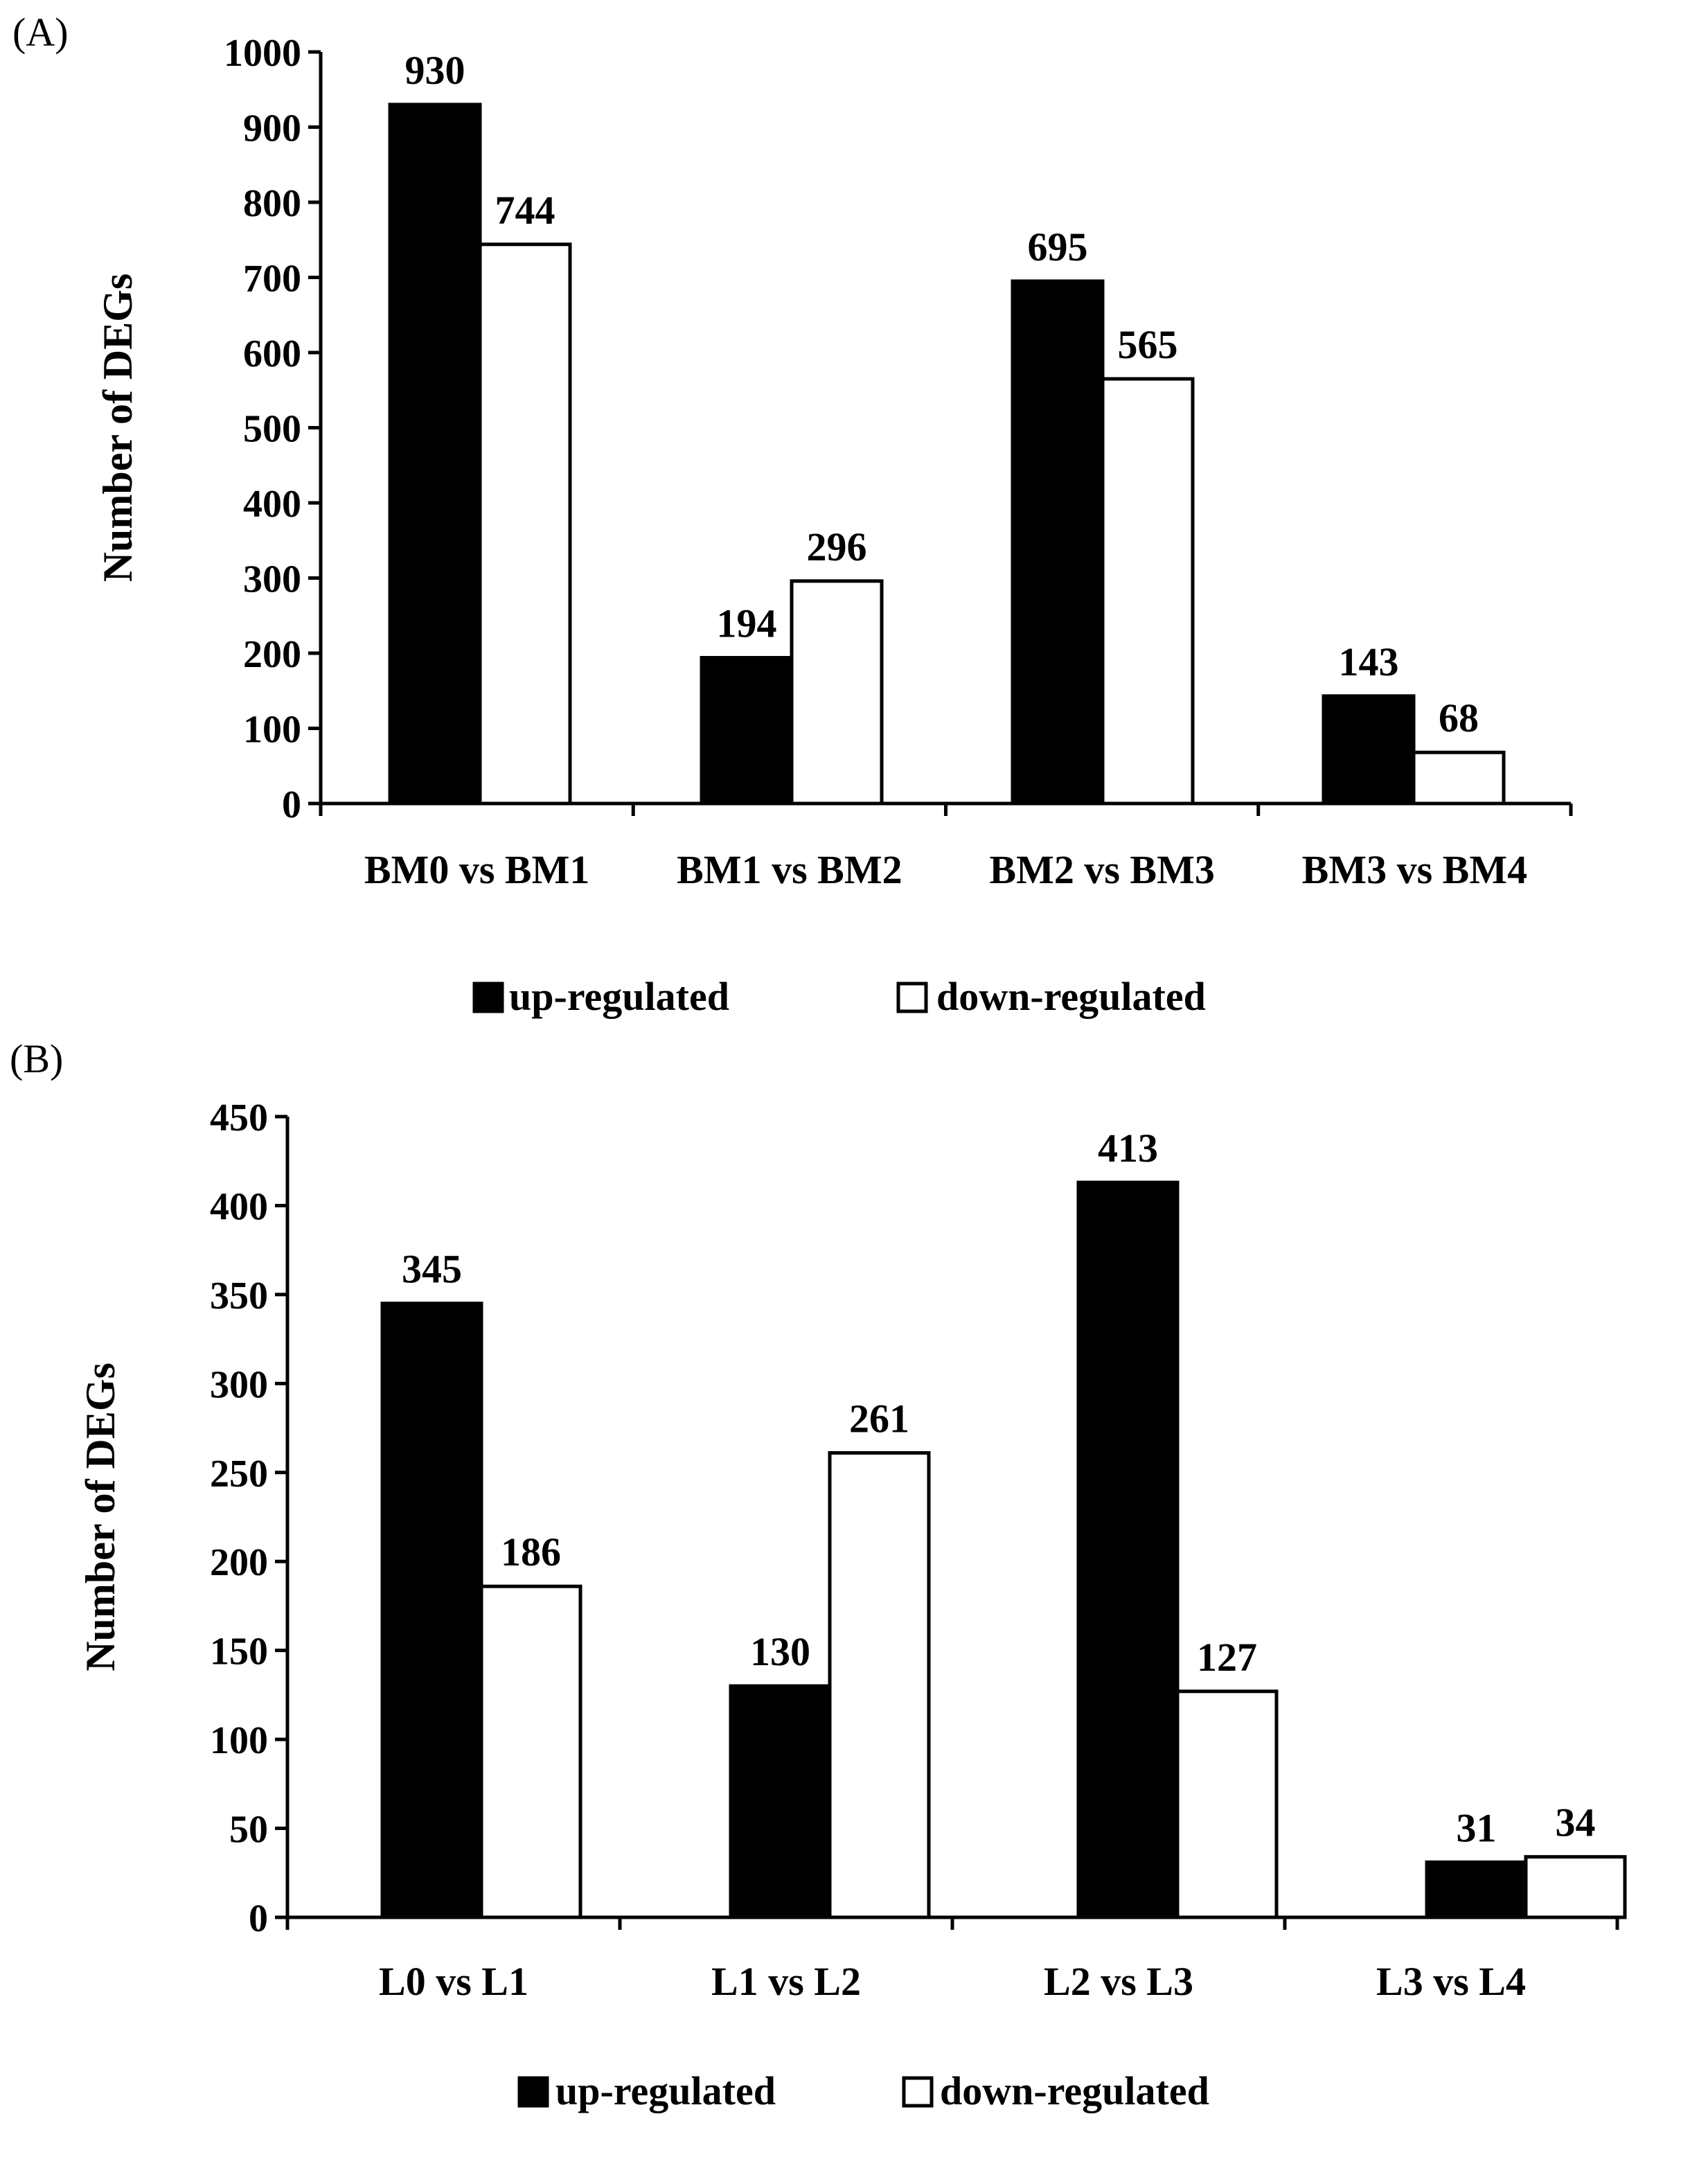 This screenshot has height=2157, width=1708. Describe the element at coordinates (272, 353) in the screenshot. I see `y-tick-label: 600` at that location.